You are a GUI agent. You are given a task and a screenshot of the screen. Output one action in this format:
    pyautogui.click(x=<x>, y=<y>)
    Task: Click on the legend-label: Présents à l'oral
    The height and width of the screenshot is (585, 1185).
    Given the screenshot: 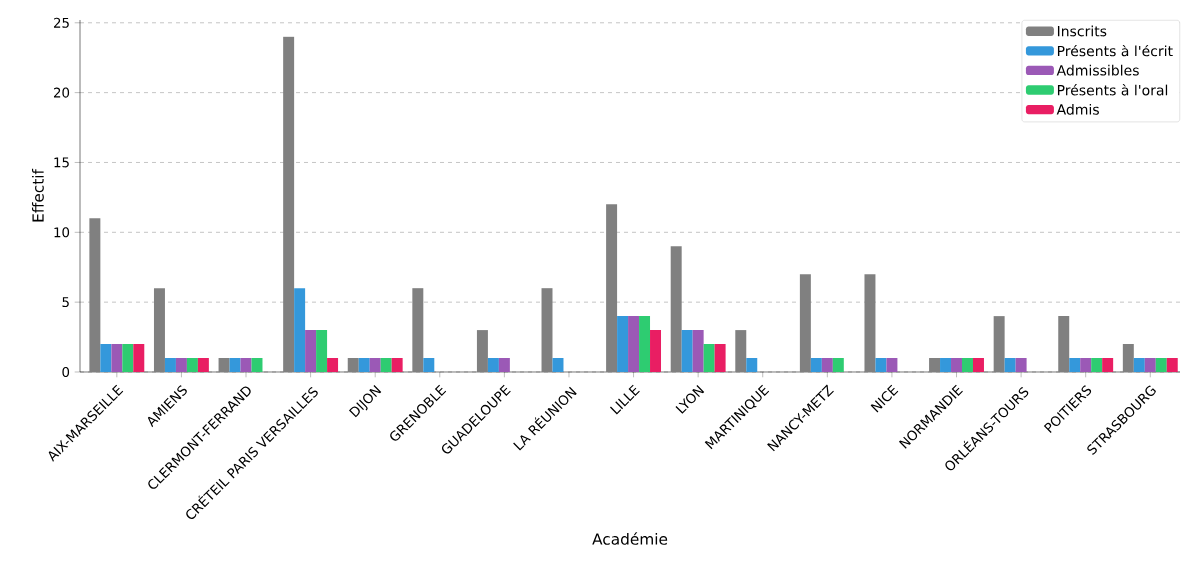 What is the action you would take?
    pyautogui.click(x=1112, y=90)
    